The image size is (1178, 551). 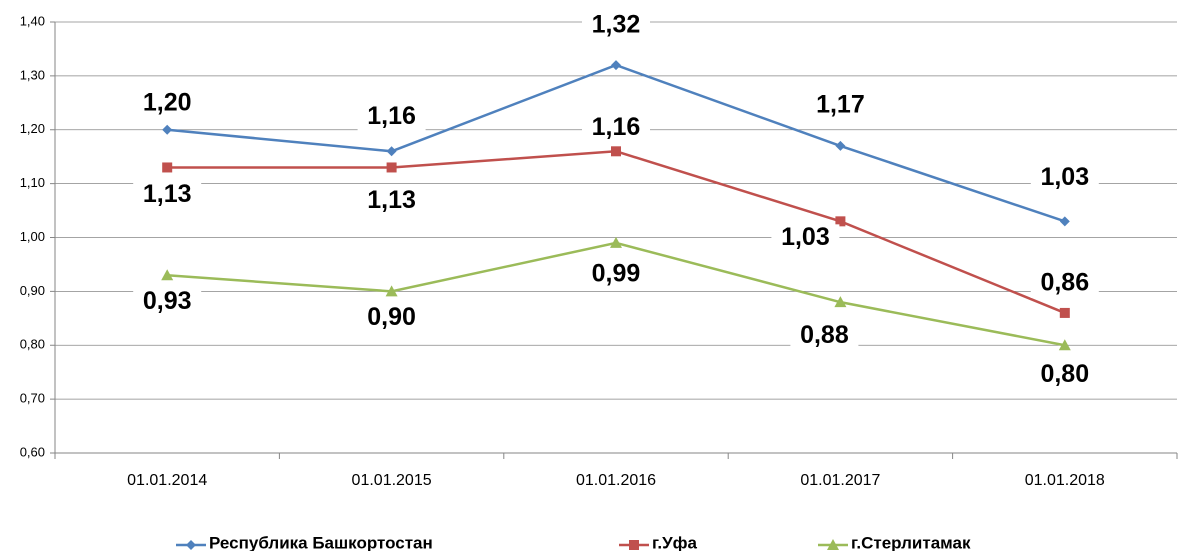 I want to click on data-label: 0,88, so click(x=824, y=335).